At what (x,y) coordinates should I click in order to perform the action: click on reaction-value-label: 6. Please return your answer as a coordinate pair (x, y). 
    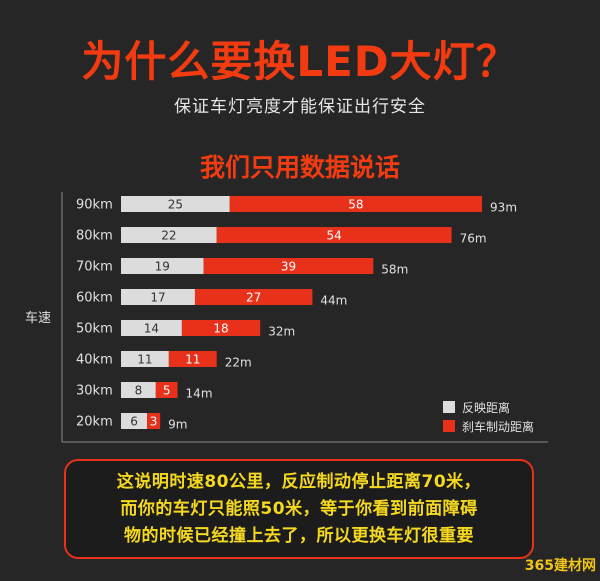
    Looking at the image, I should click on (134, 422).